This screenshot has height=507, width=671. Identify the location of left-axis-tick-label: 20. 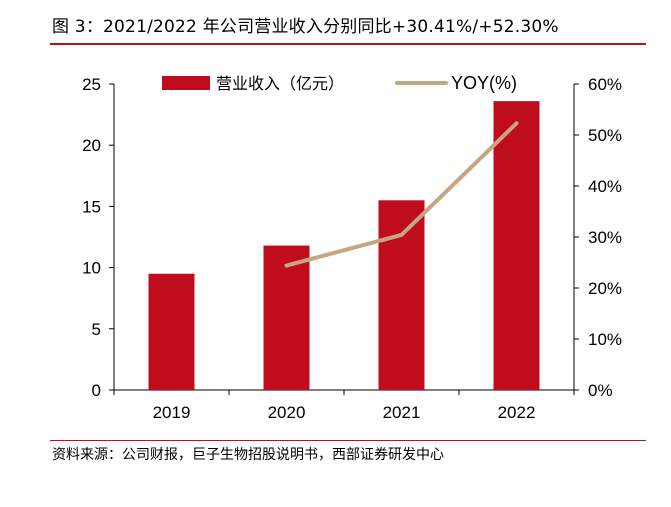
(91, 145).